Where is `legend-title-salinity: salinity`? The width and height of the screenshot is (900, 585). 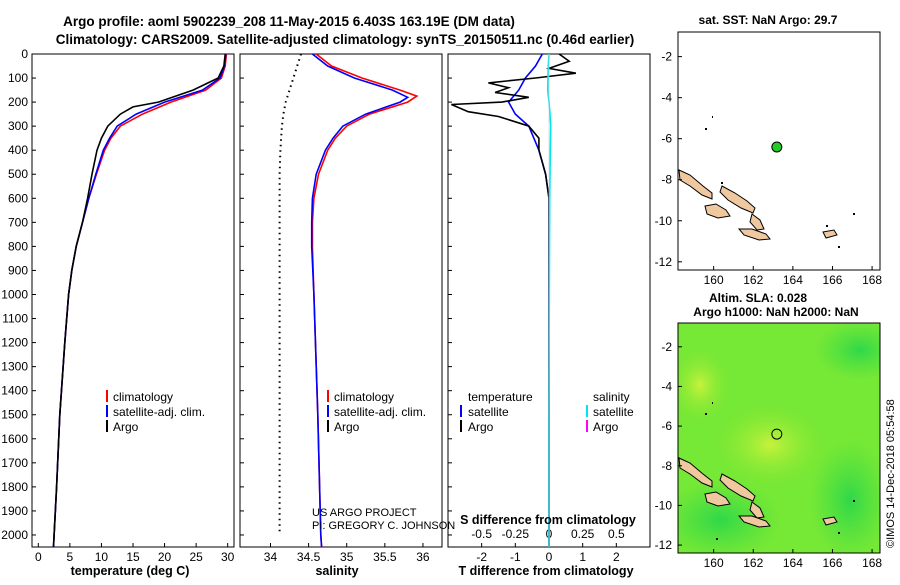
legend-title-salinity: salinity is located at coordinates (611, 397).